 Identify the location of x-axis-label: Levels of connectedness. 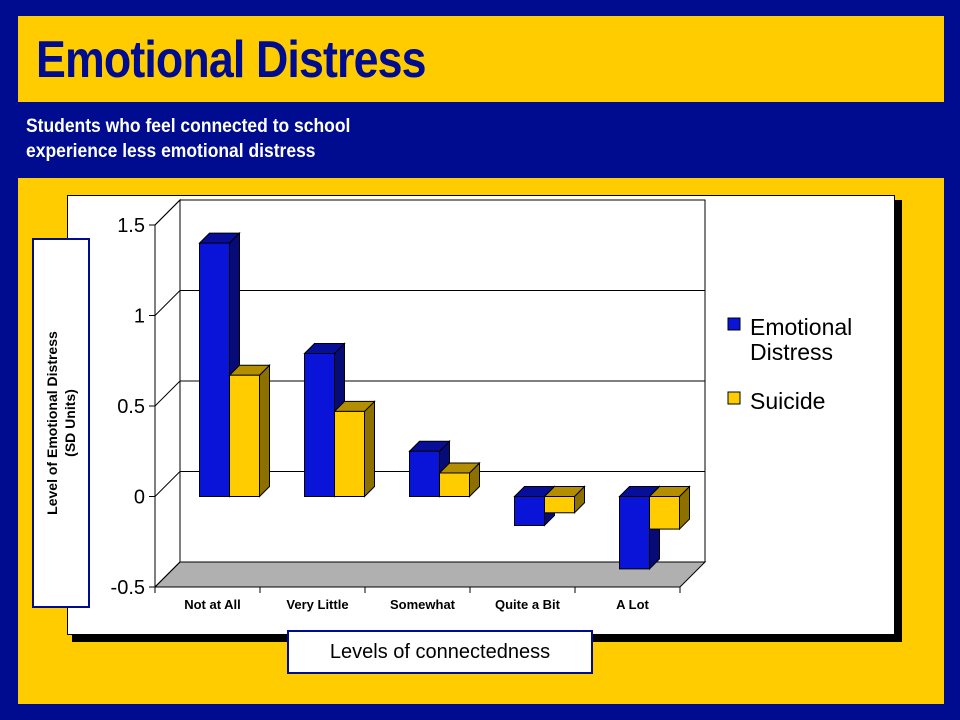
(440, 652).